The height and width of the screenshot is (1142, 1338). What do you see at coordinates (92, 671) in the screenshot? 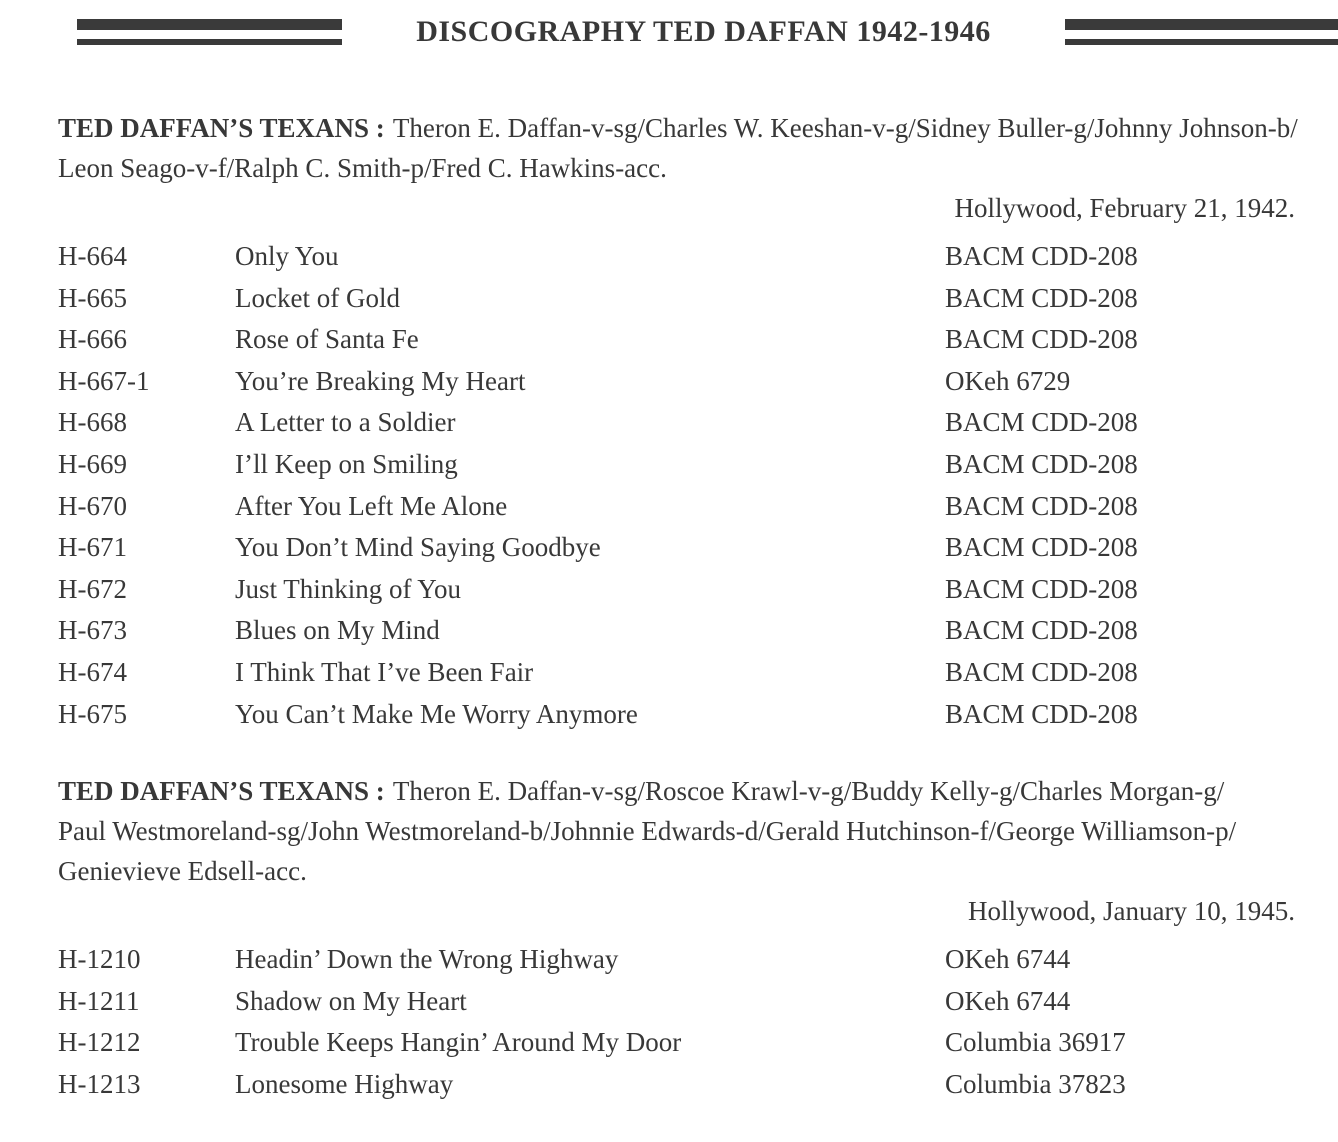
I see `matrix-number: H-674` at bounding box center [92, 671].